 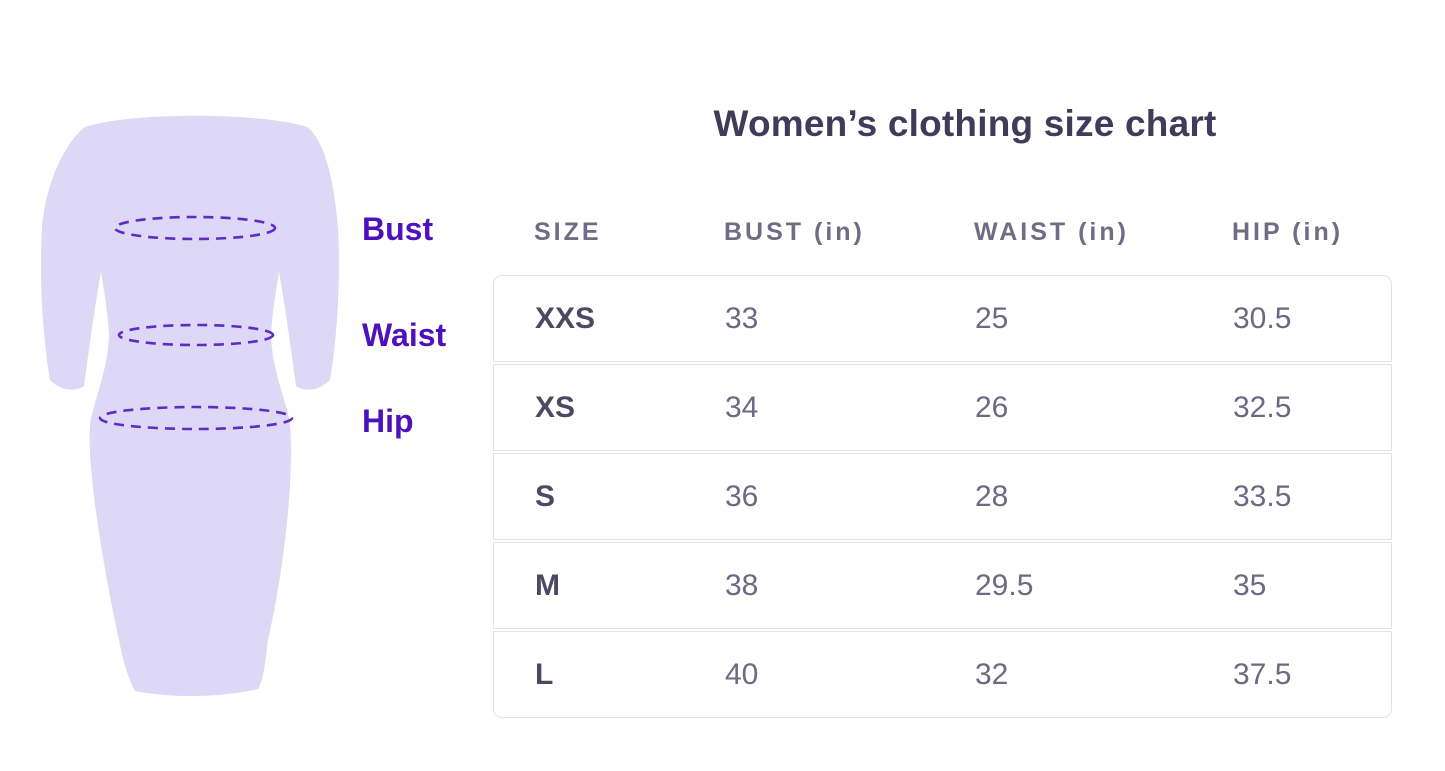 I want to click on header-size: SIZE, so click(x=568, y=232).